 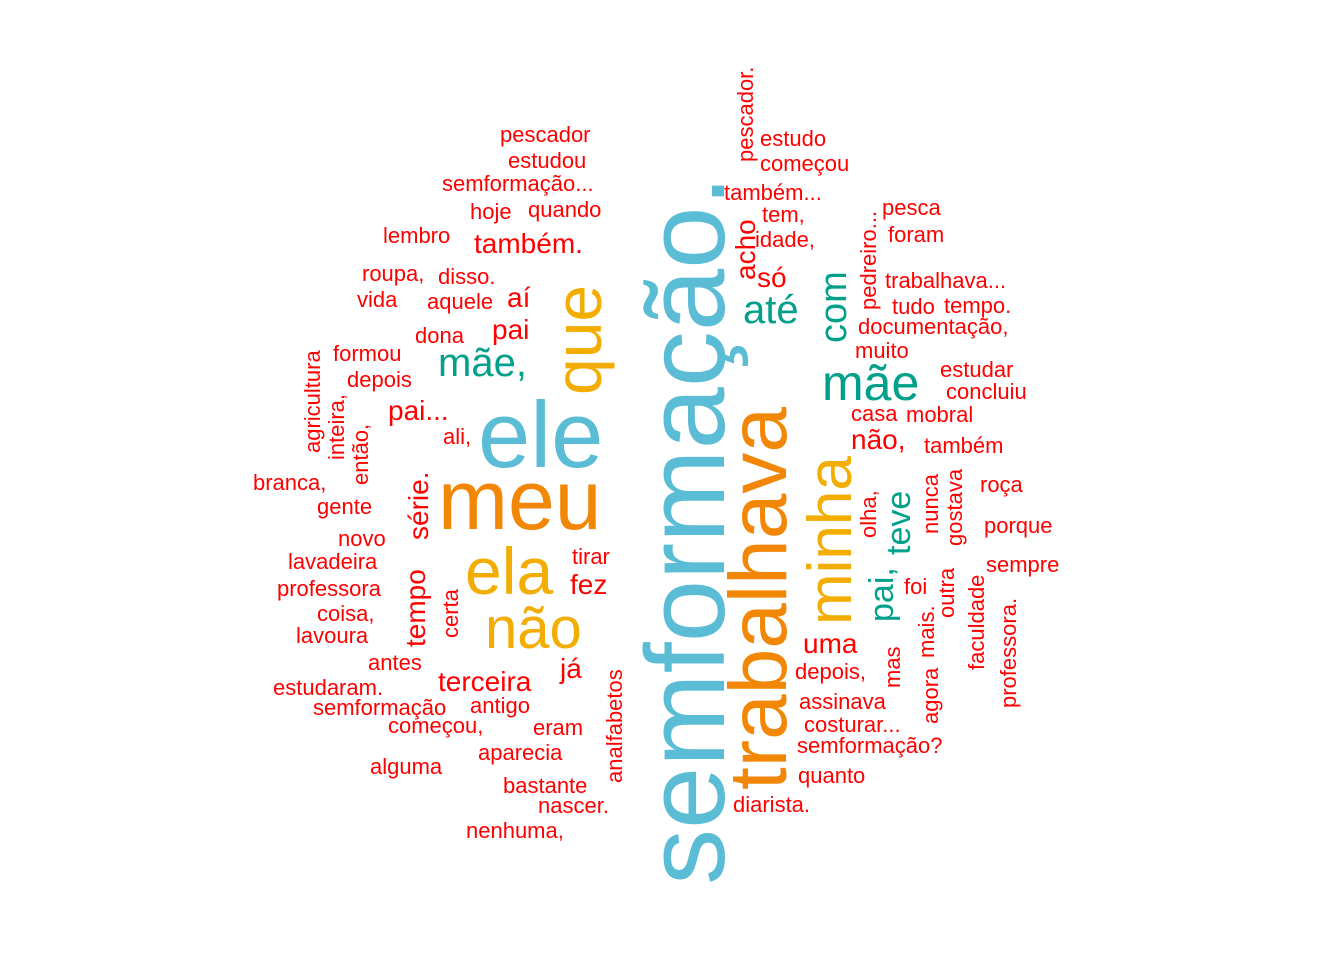 I want to click on word-professora-dot: professora., so click(x=1008, y=652).